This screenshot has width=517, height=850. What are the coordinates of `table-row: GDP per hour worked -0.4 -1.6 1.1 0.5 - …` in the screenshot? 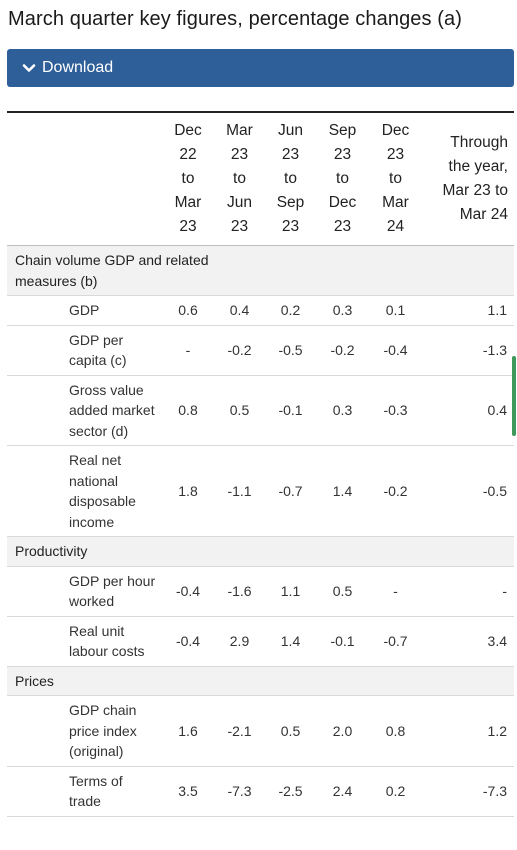 It's located at (260, 591).